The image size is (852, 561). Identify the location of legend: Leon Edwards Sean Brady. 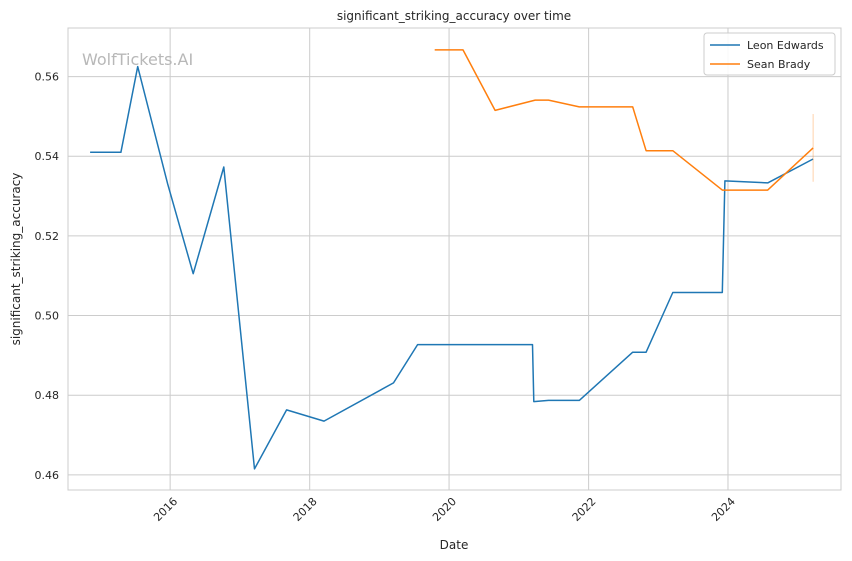
(769, 54).